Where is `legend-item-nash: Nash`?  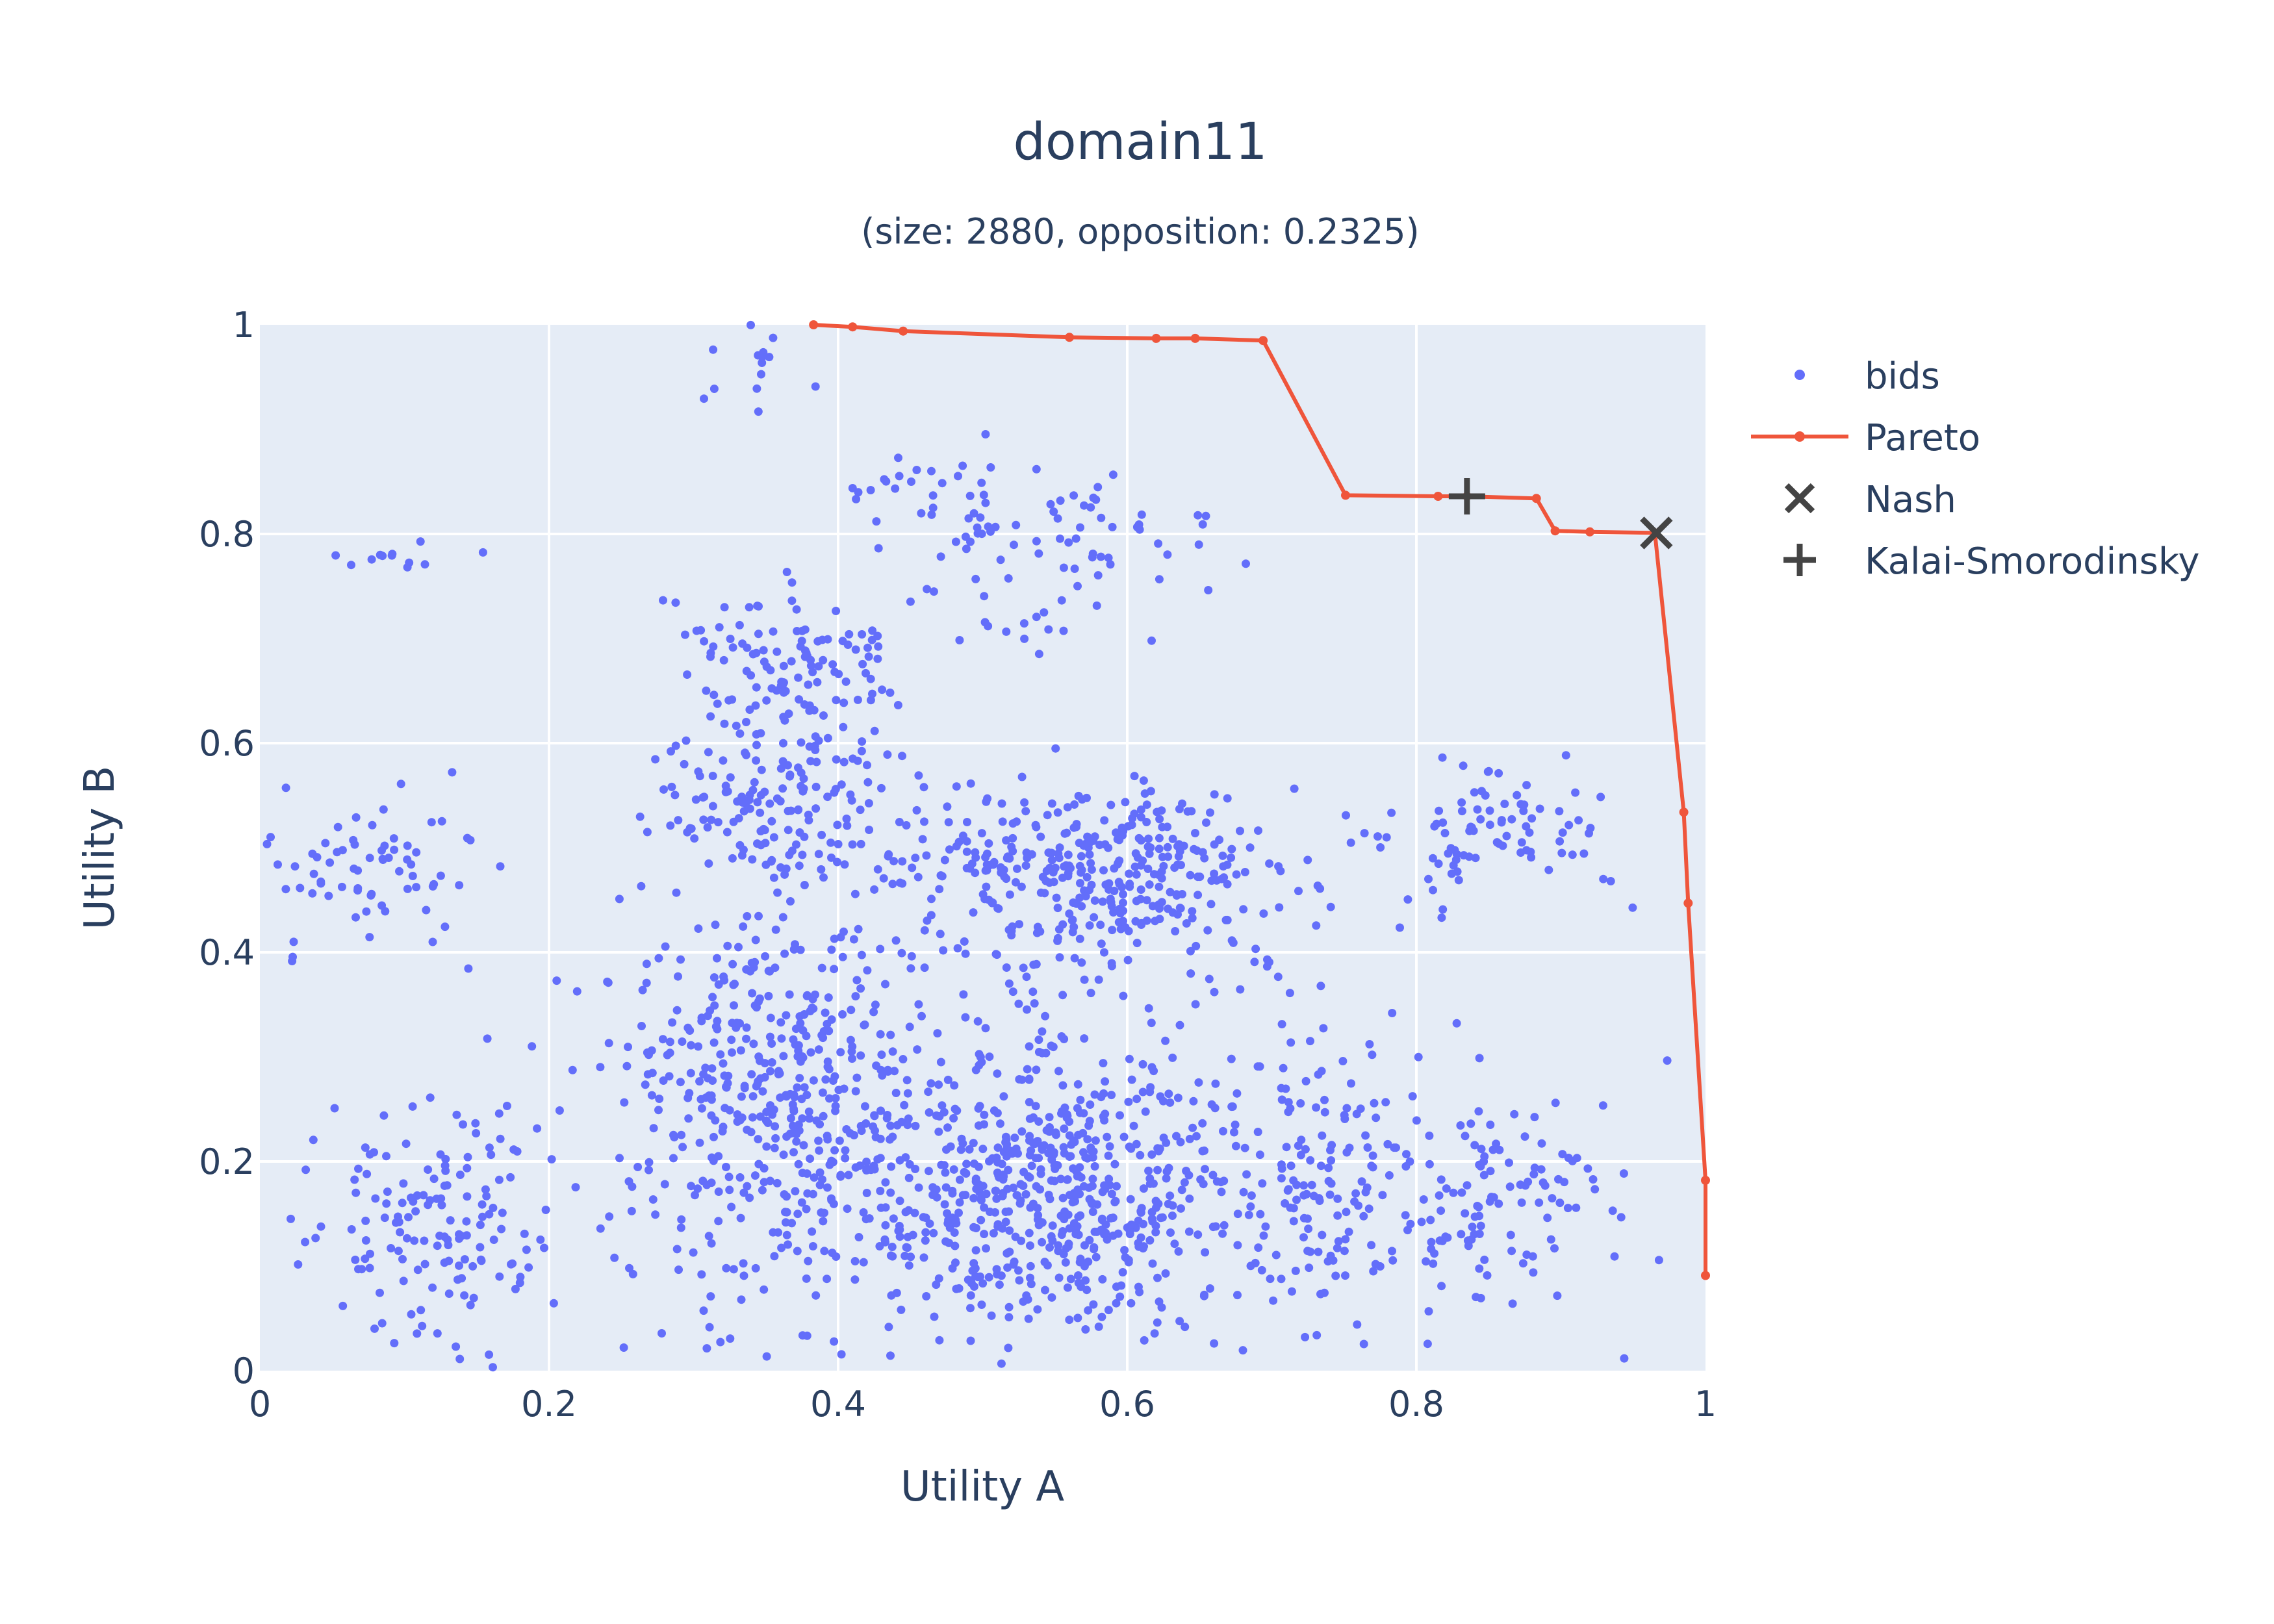 legend-item-nash: Nash is located at coordinates (1870, 500).